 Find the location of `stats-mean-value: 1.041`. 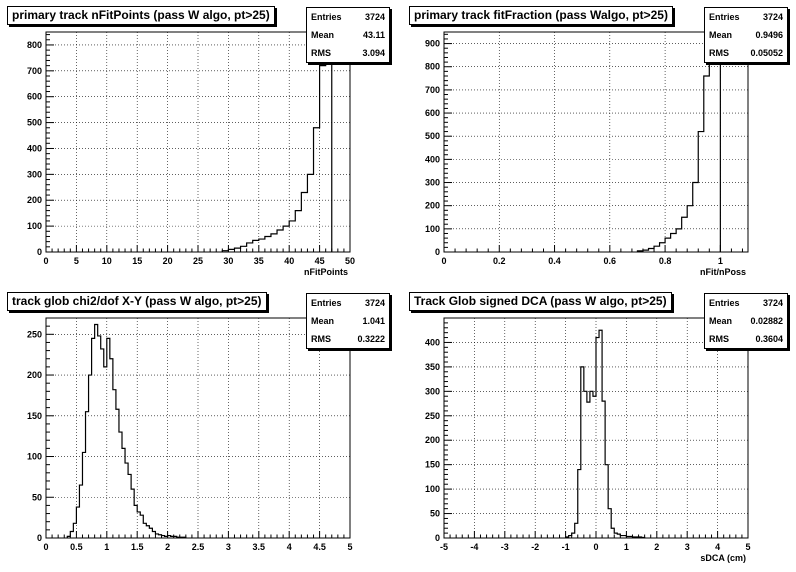

stats-mean-value: 1.041 is located at coordinates (373, 321).